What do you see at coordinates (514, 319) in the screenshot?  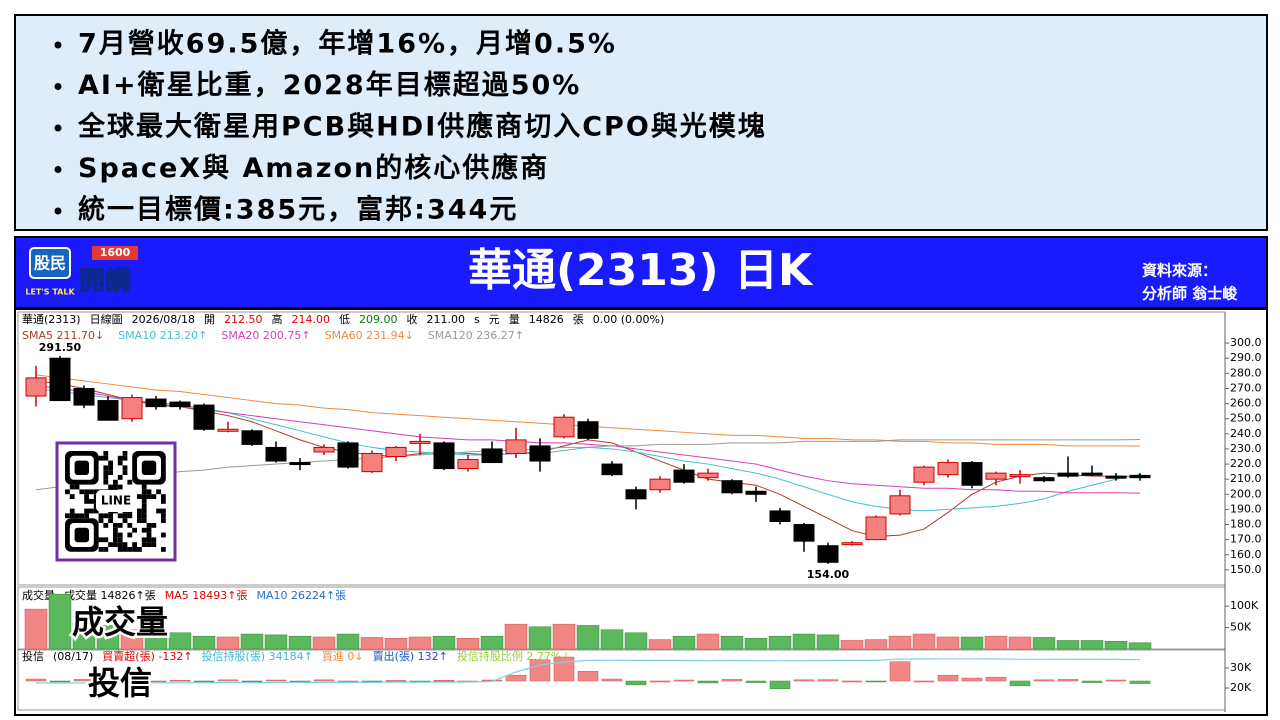 I see `header-item: 量` at bounding box center [514, 319].